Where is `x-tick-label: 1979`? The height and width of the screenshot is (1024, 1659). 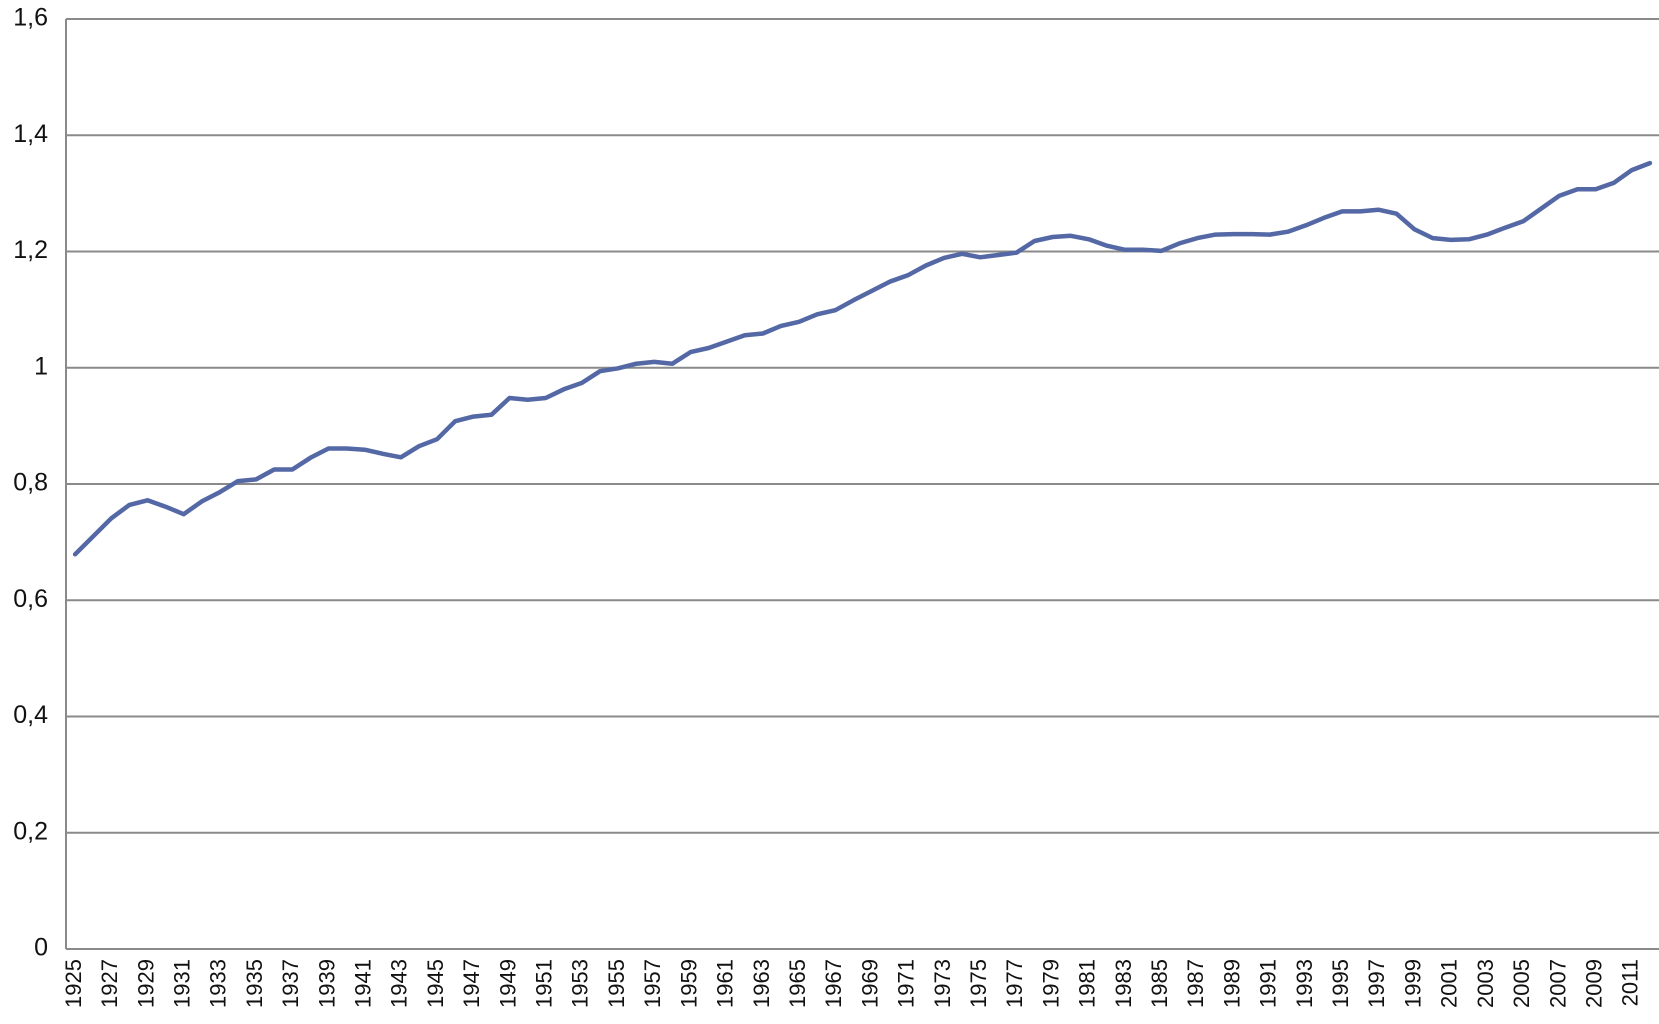
x-tick-label: 1979 is located at coordinates (1050, 983).